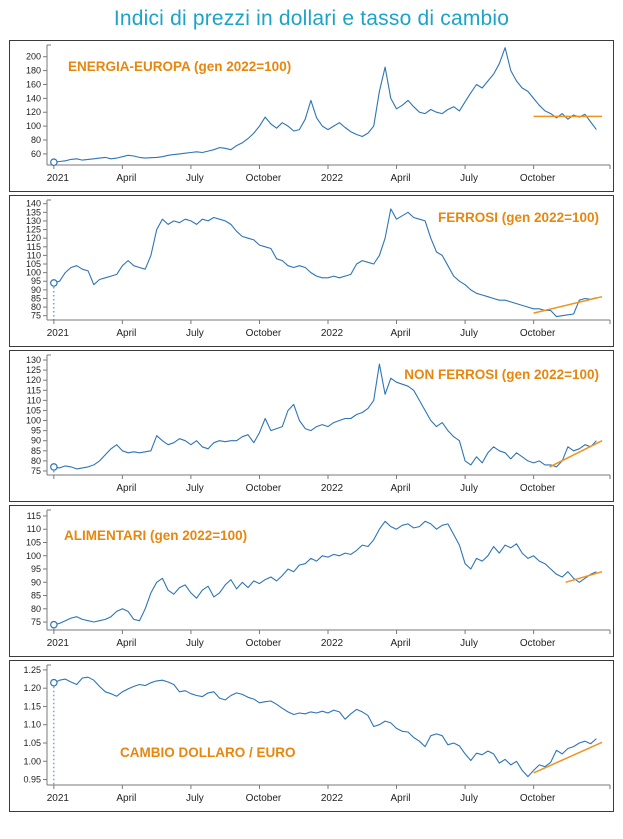  Describe the element at coordinates (33, 84) in the screenshot. I see `svg-text: 160` at that location.